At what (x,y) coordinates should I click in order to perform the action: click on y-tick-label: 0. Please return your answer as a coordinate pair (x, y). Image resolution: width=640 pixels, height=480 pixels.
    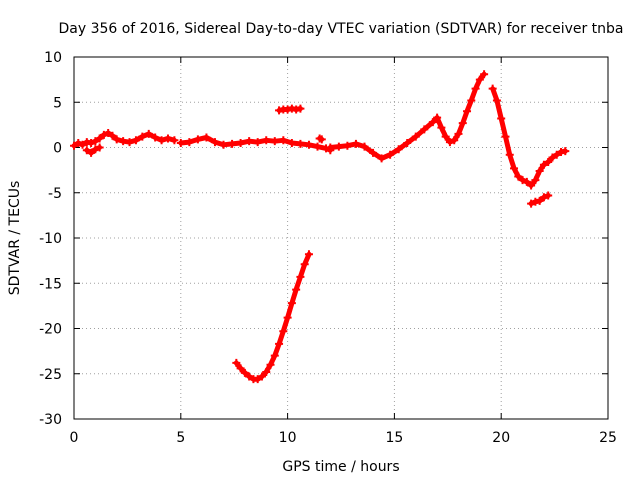
    Looking at the image, I should click on (57, 149).